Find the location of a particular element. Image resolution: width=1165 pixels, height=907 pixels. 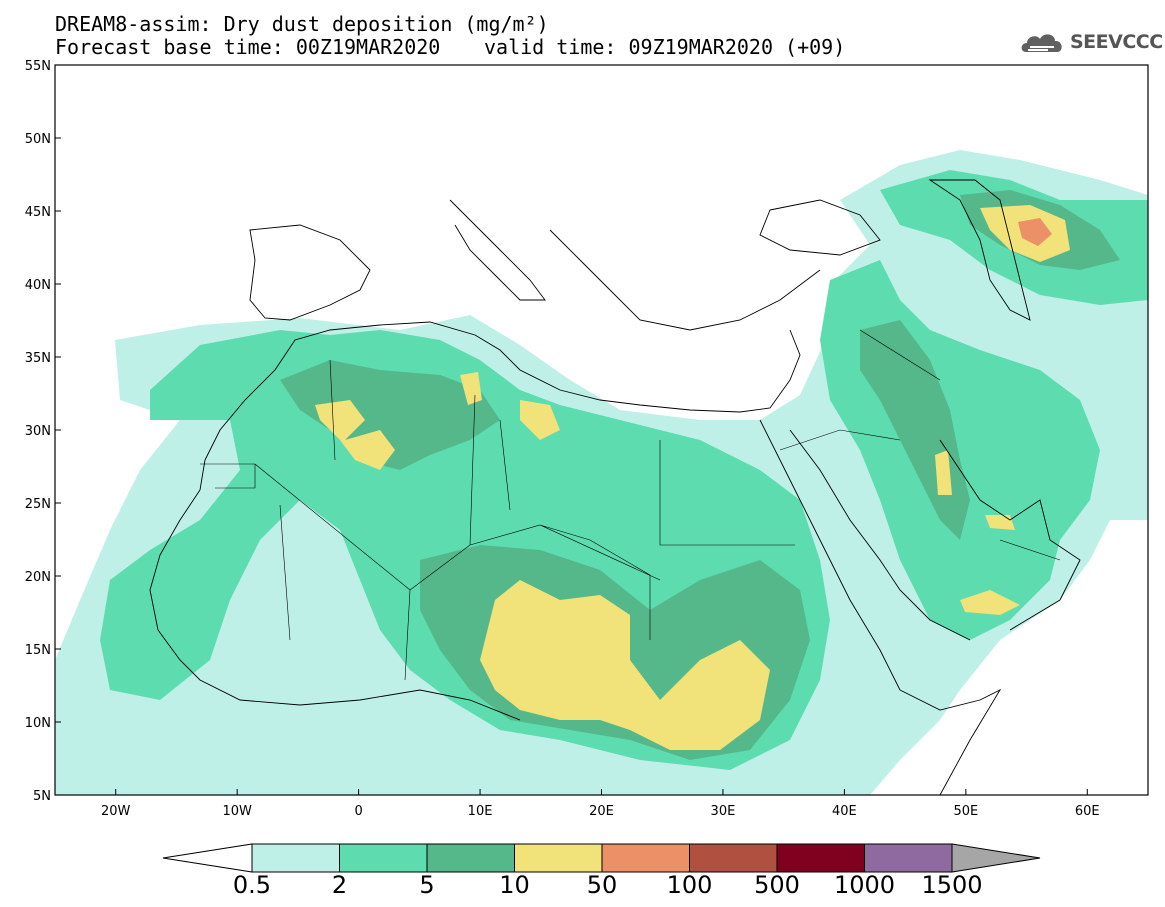

latitude-axis: 55N 50N 45N 40N 35N 30N 25N 20N 15N 10N 5N is located at coordinates (43, 431).